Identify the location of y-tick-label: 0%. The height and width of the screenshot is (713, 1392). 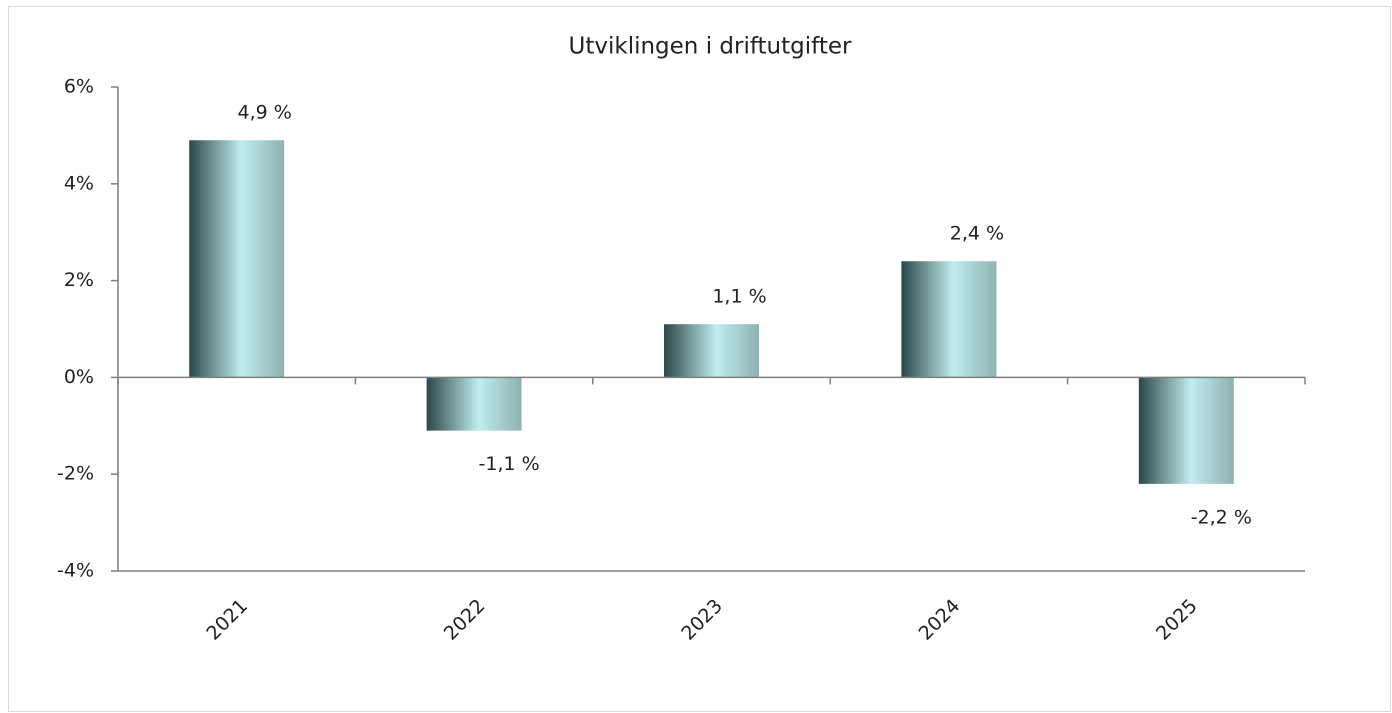
(79, 377).